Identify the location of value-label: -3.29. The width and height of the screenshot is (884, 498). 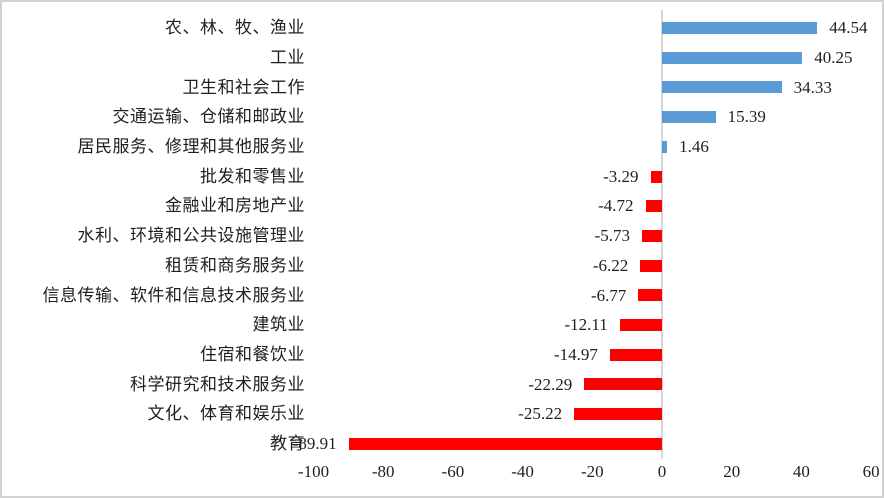
(621, 176).